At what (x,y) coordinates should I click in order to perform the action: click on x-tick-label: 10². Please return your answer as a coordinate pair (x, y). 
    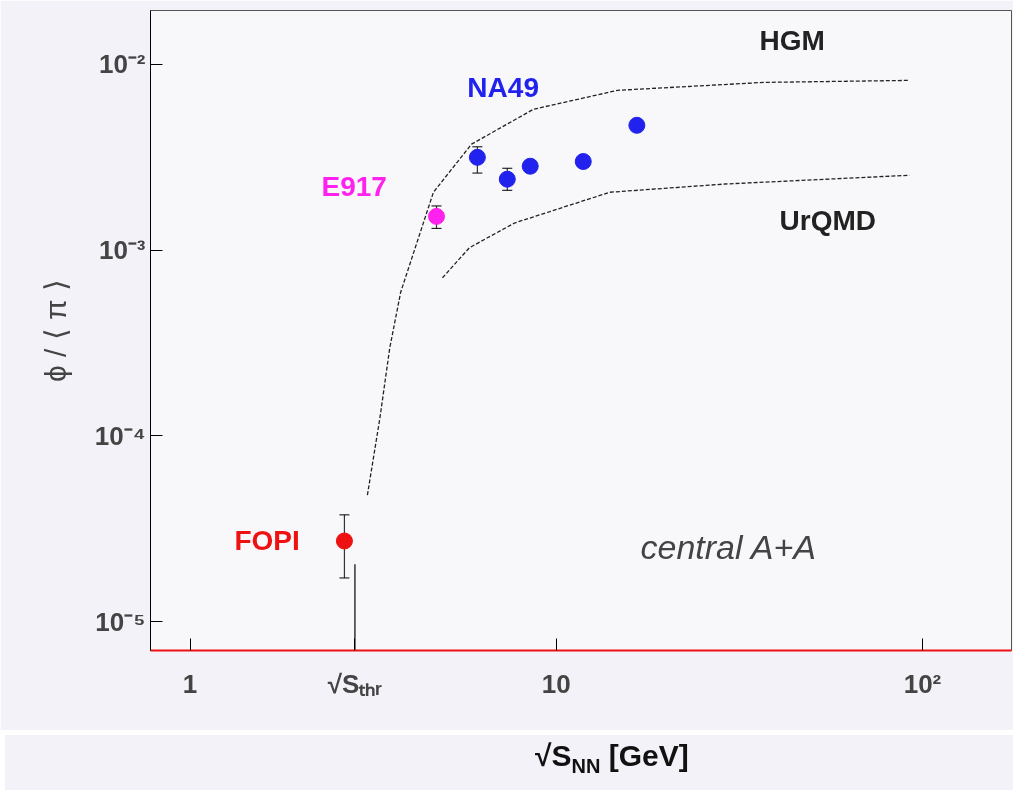
    Looking at the image, I should click on (922, 683).